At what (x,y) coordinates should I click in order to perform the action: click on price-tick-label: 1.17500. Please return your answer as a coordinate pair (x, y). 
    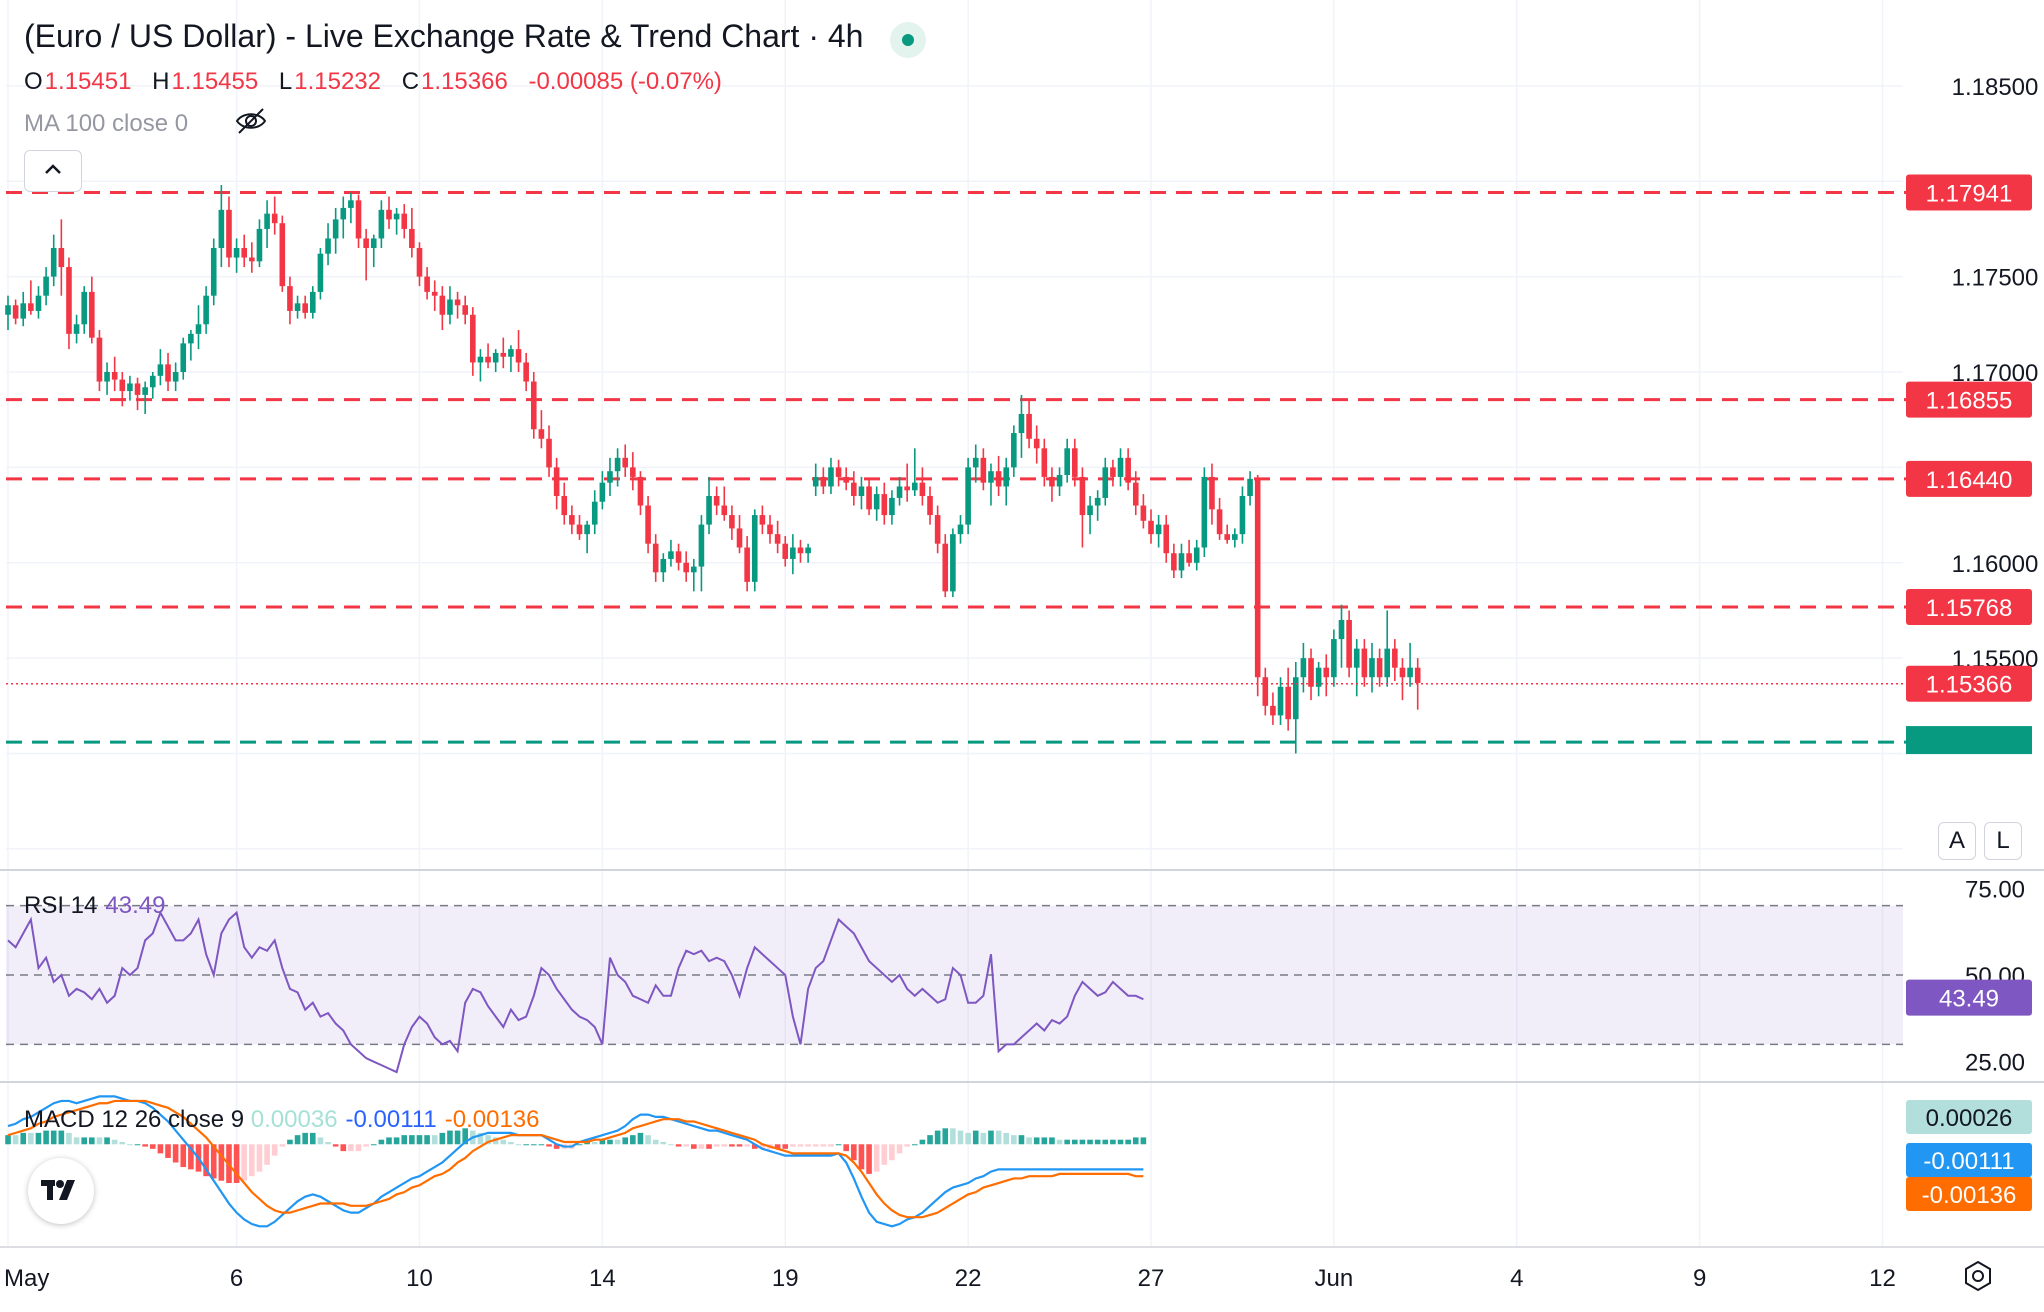
    Looking at the image, I should click on (1995, 278).